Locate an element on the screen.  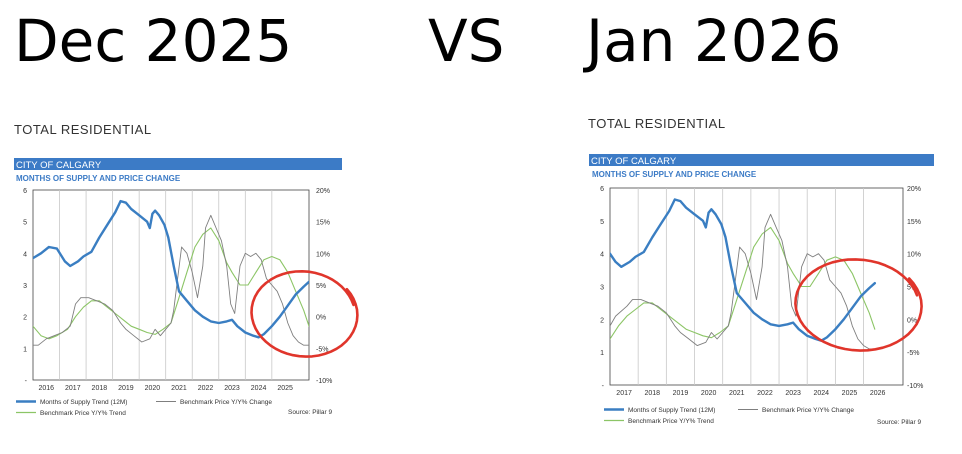
headline-dec-2025: Dec 2025 is located at coordinates (153, 41).